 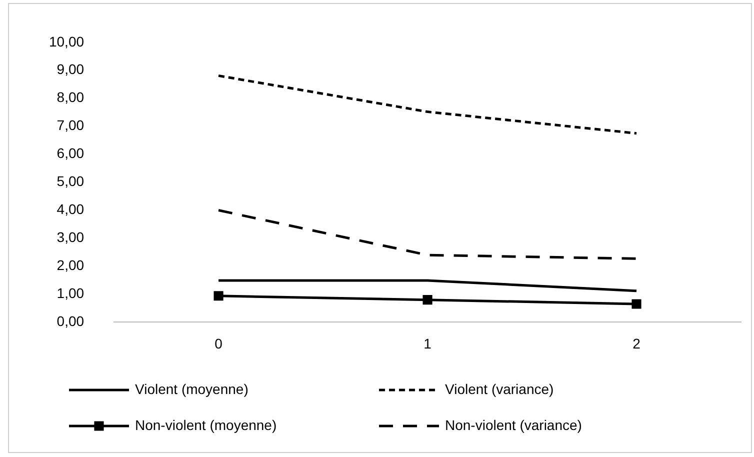 I want to click on x-tick-label: 0, so click(x=218, y=343).